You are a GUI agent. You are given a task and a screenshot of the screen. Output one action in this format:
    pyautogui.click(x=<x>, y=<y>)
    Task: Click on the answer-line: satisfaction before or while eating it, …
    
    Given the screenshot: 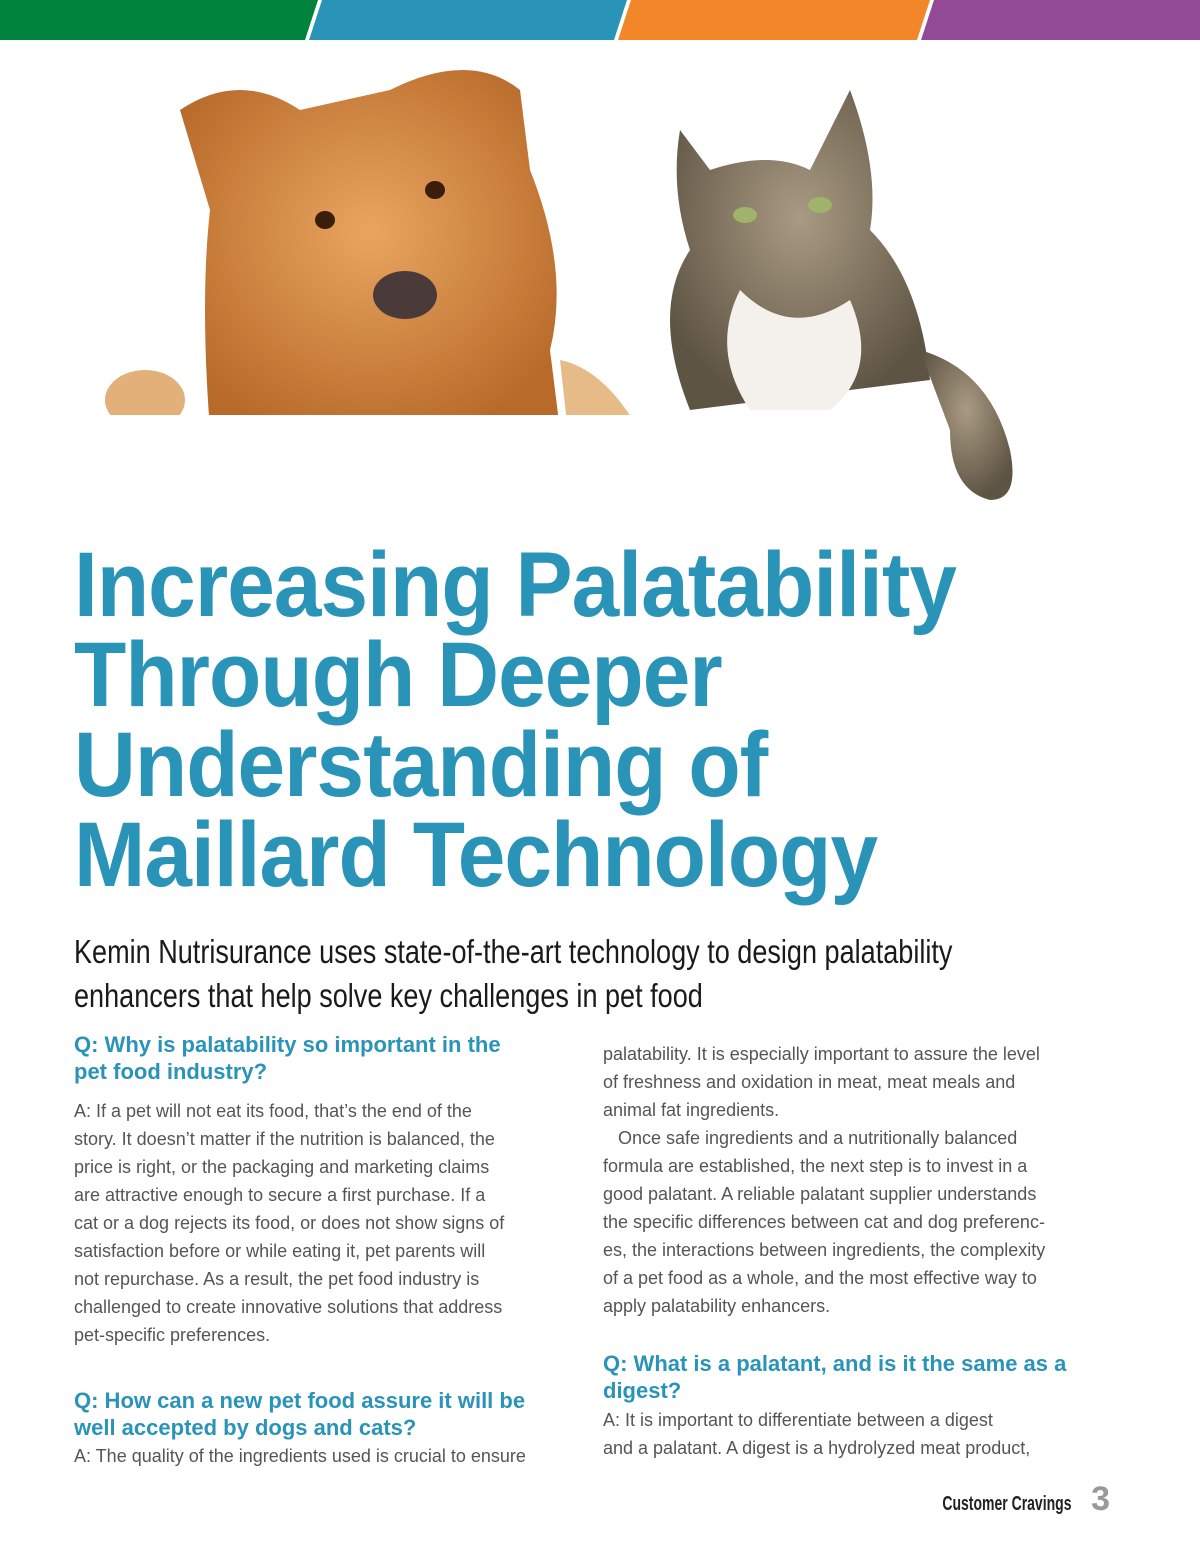 What is the action you would take?
    pyautogui.click(x=280, y=1251)
    